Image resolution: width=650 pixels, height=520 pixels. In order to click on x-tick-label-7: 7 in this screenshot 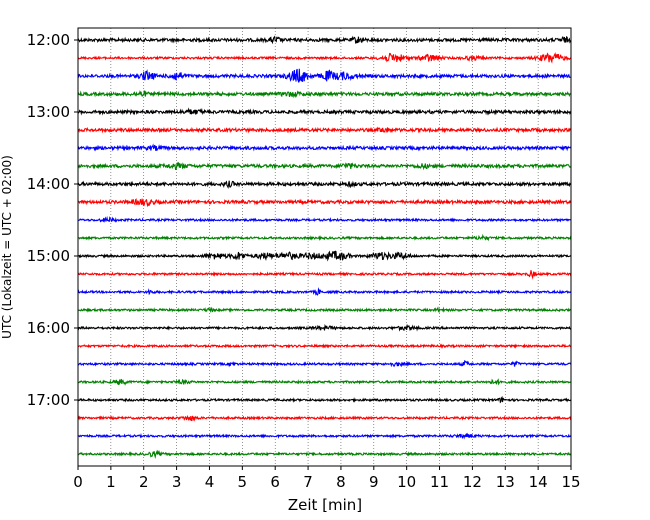, I will do `click(308, 482)`.